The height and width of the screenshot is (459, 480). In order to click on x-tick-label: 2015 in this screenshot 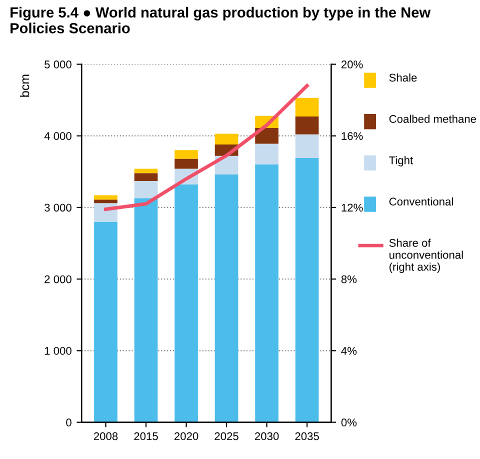, I will do `click(146, 436)`.